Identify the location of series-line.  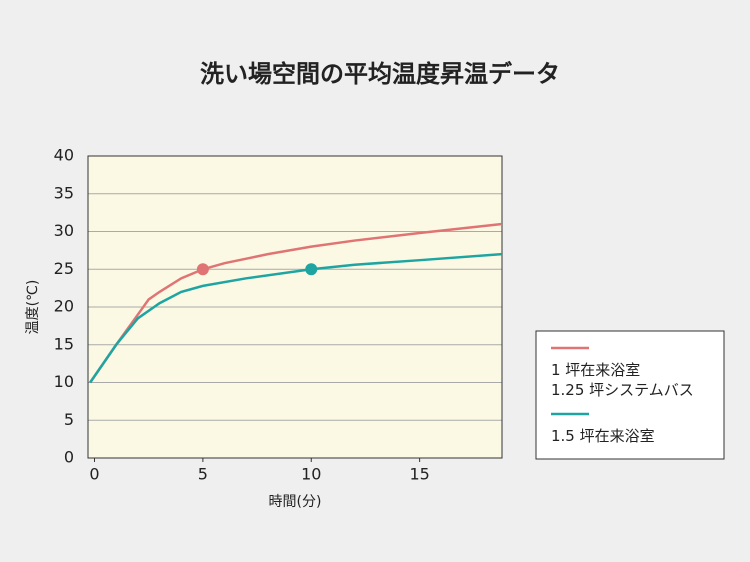
(296, 318).